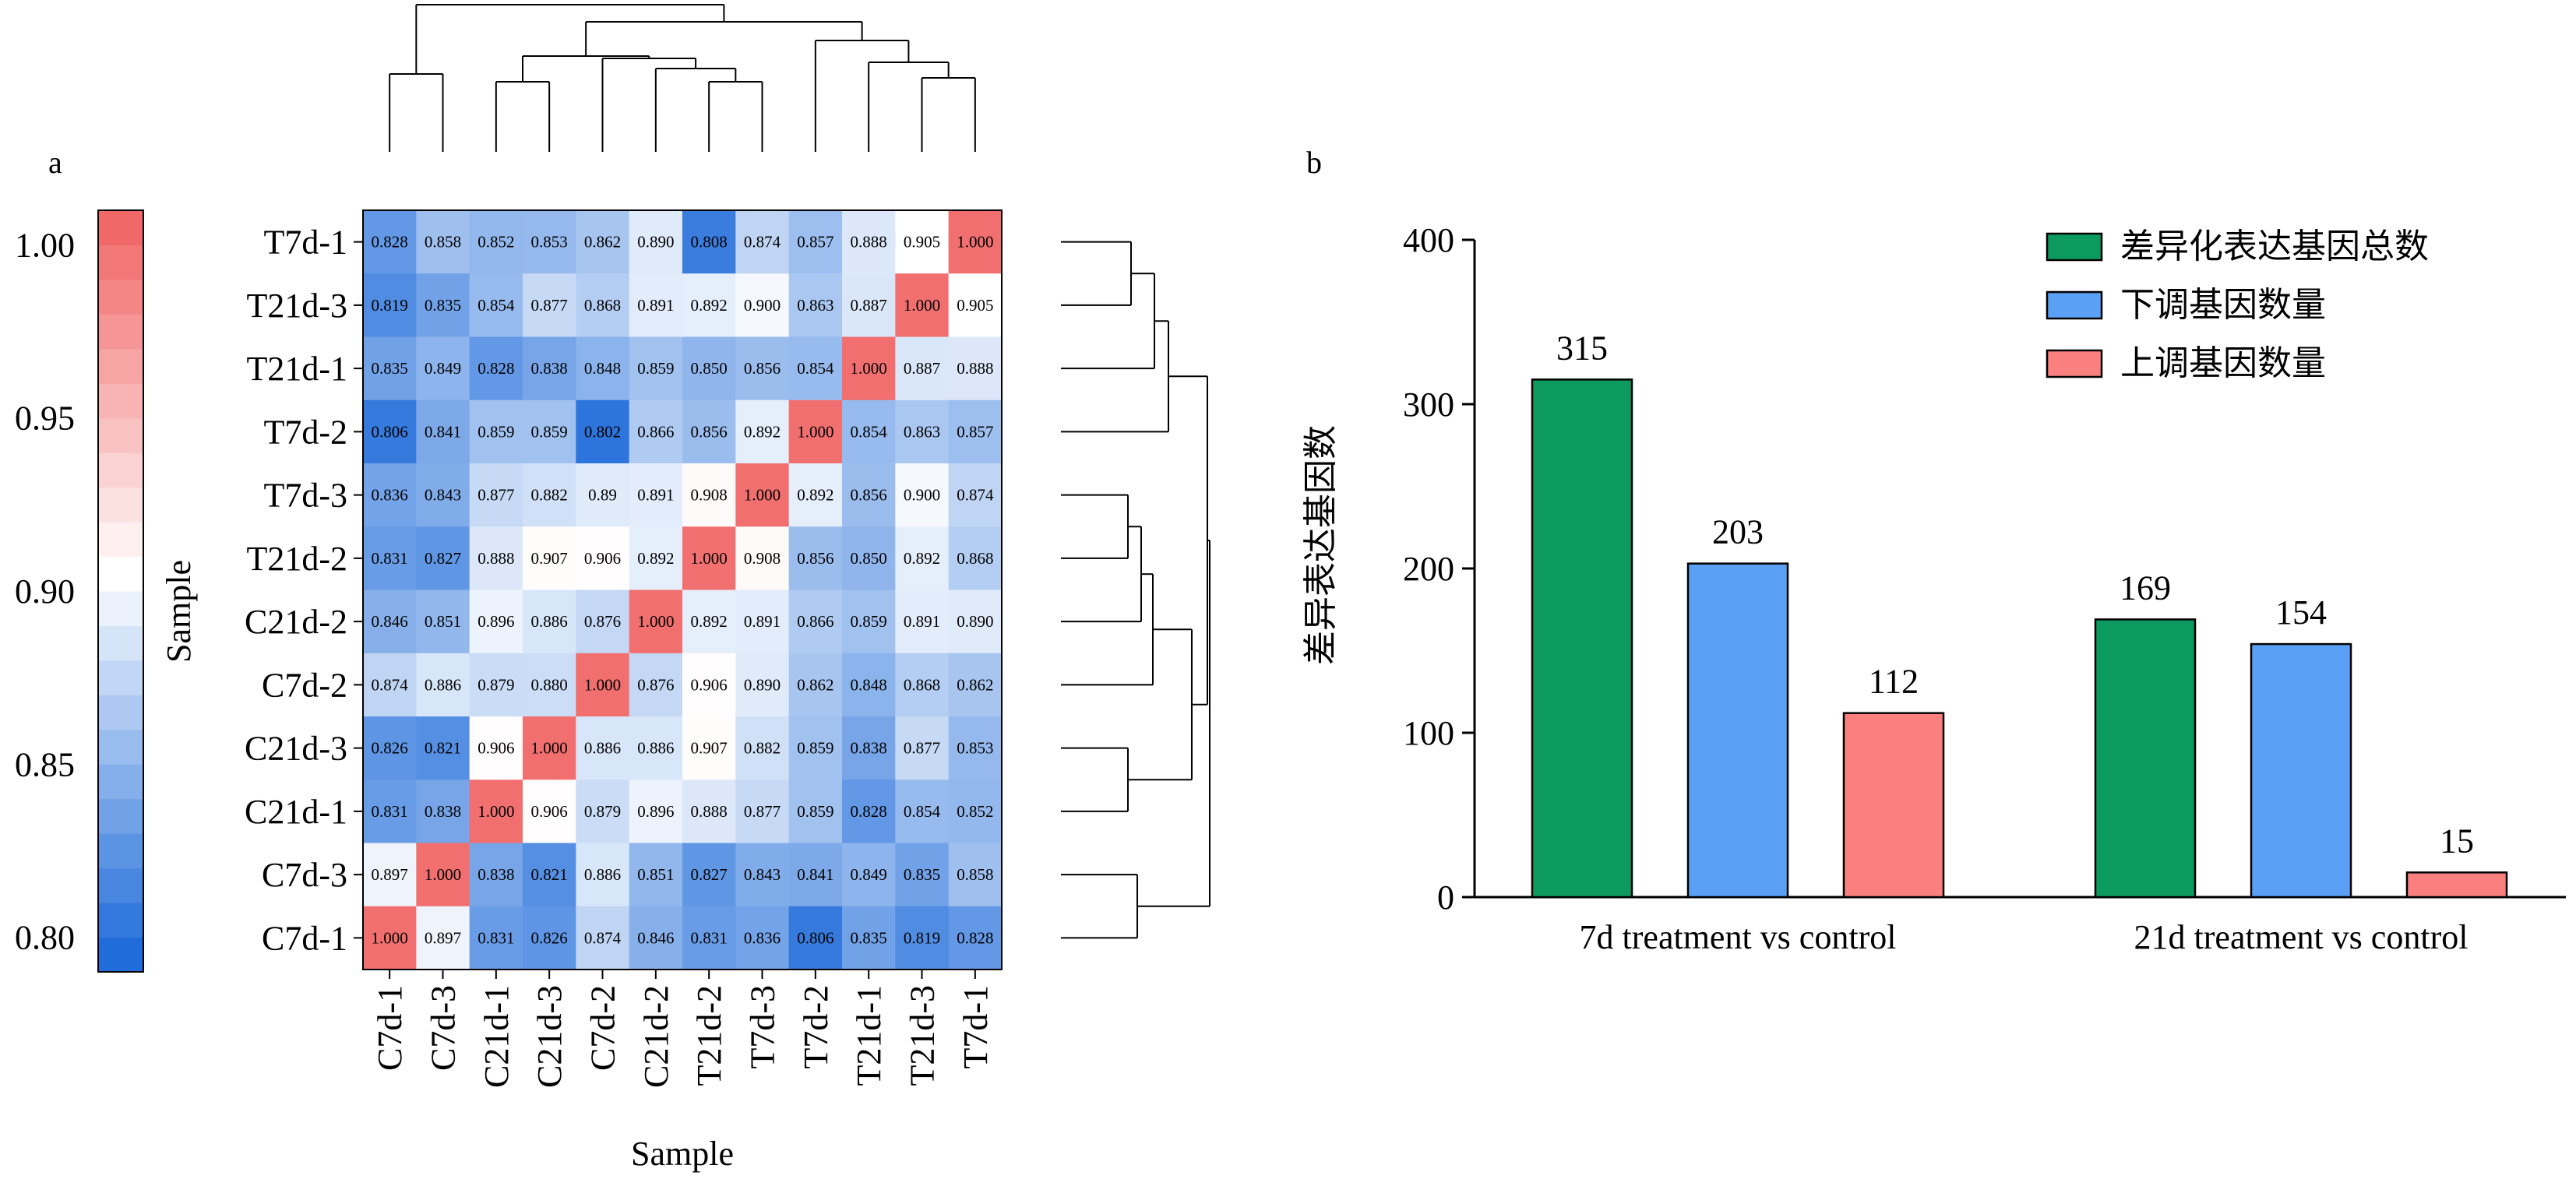 This screenshot has width=2576, height=1179. What do you see at coordinates (976, 1027) in the screenshot?
I see `heatmap-col-label: T7d-1` at bounding box center [976, 1027].